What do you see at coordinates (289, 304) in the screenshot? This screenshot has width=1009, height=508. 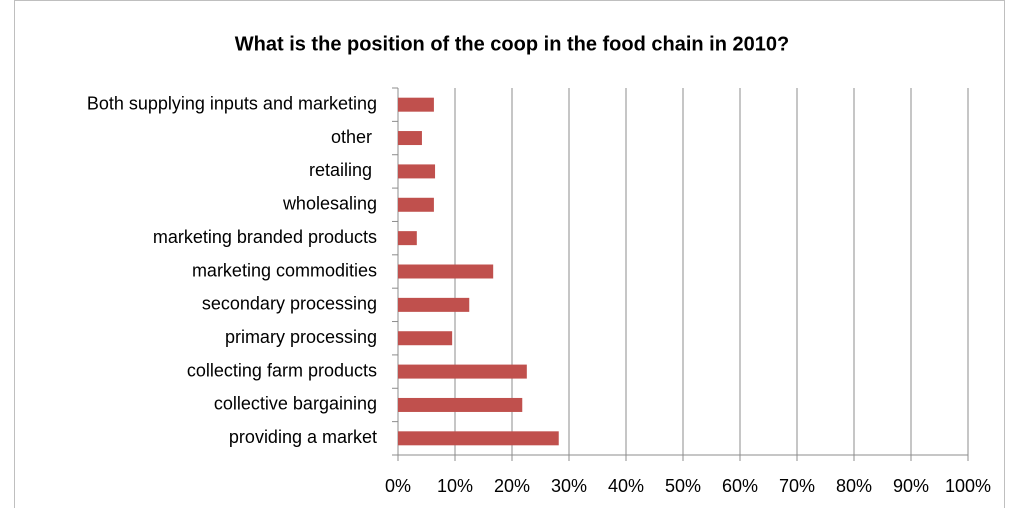 I see `y-tick-label: secondary processing` at bounding box center [289, 304].